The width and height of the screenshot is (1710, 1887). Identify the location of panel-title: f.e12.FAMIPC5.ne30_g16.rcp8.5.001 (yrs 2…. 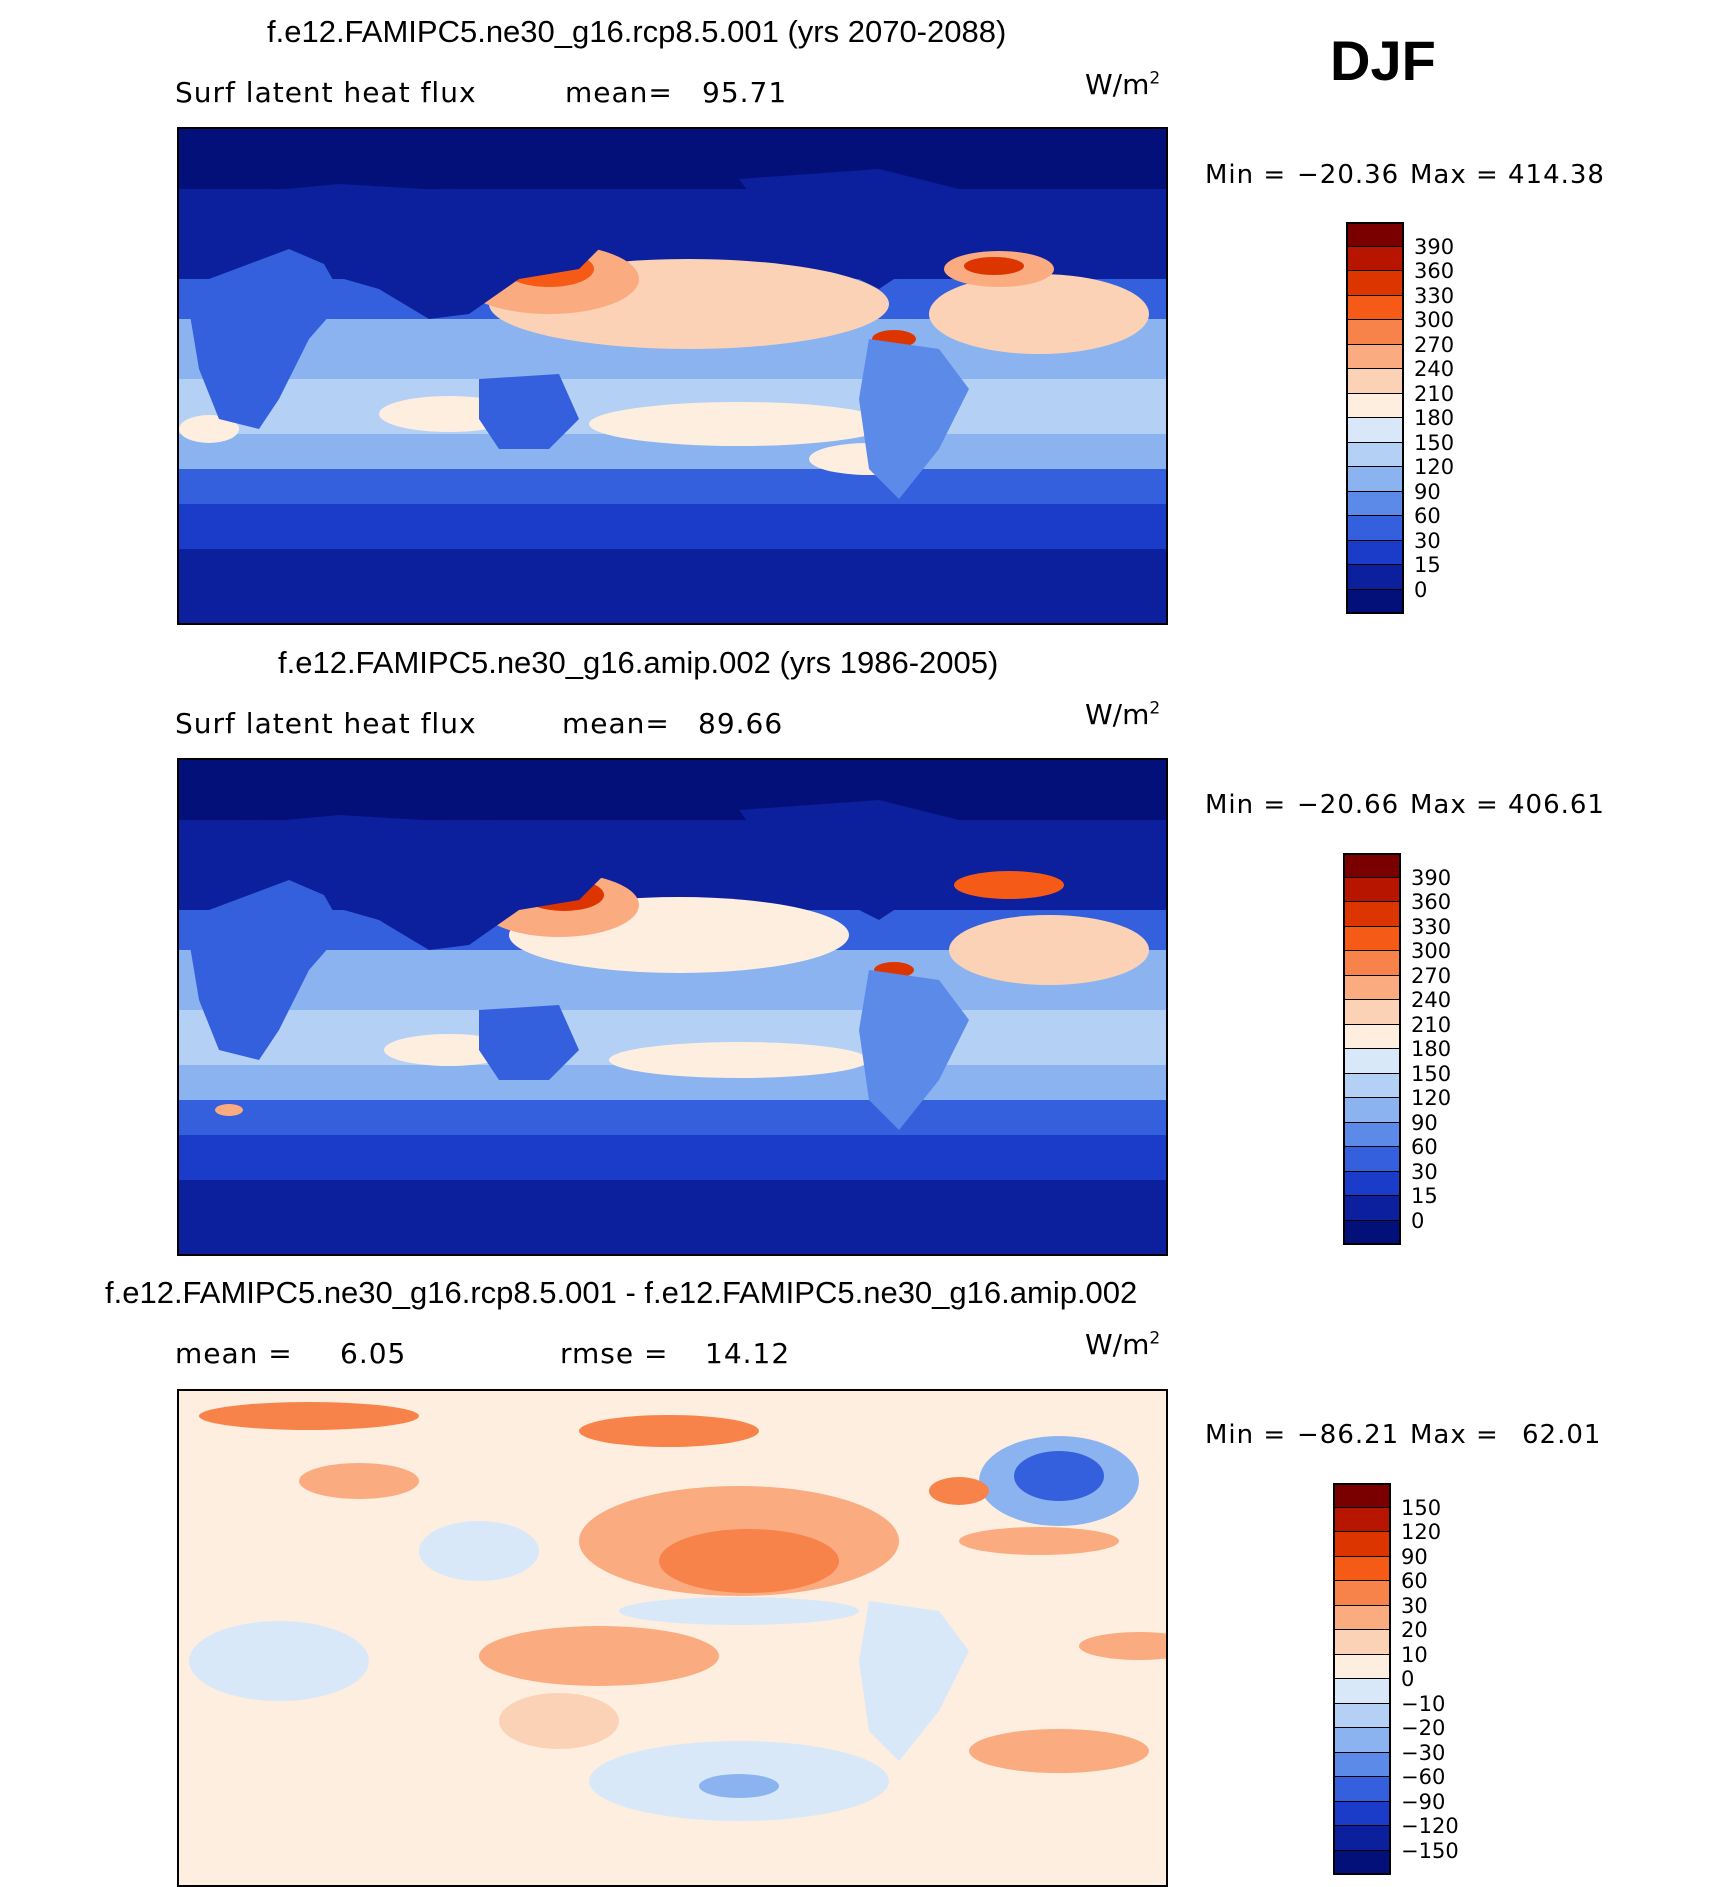
(637, 31).